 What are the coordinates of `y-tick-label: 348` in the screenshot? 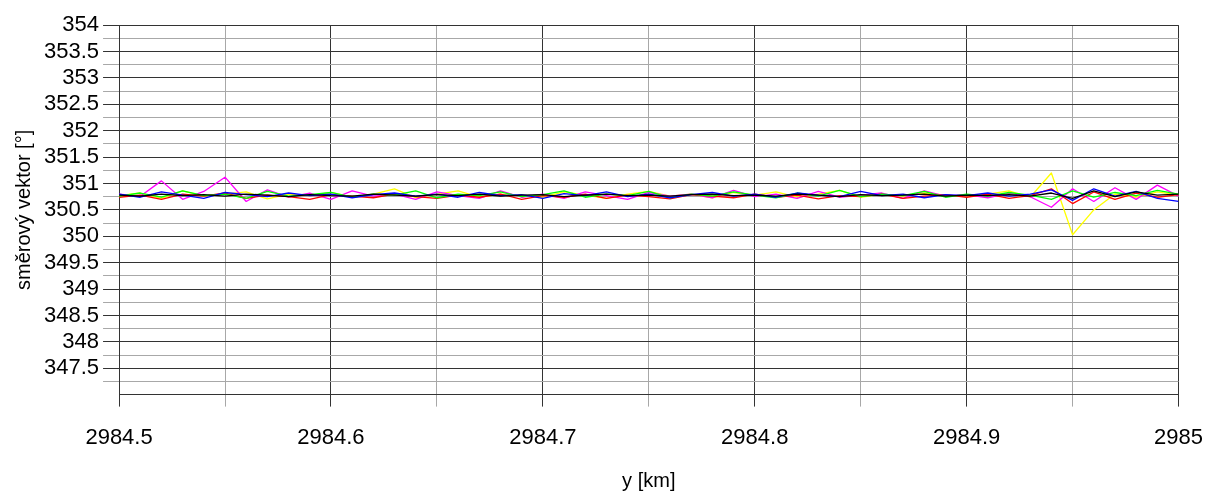 It's located at (81, 340).